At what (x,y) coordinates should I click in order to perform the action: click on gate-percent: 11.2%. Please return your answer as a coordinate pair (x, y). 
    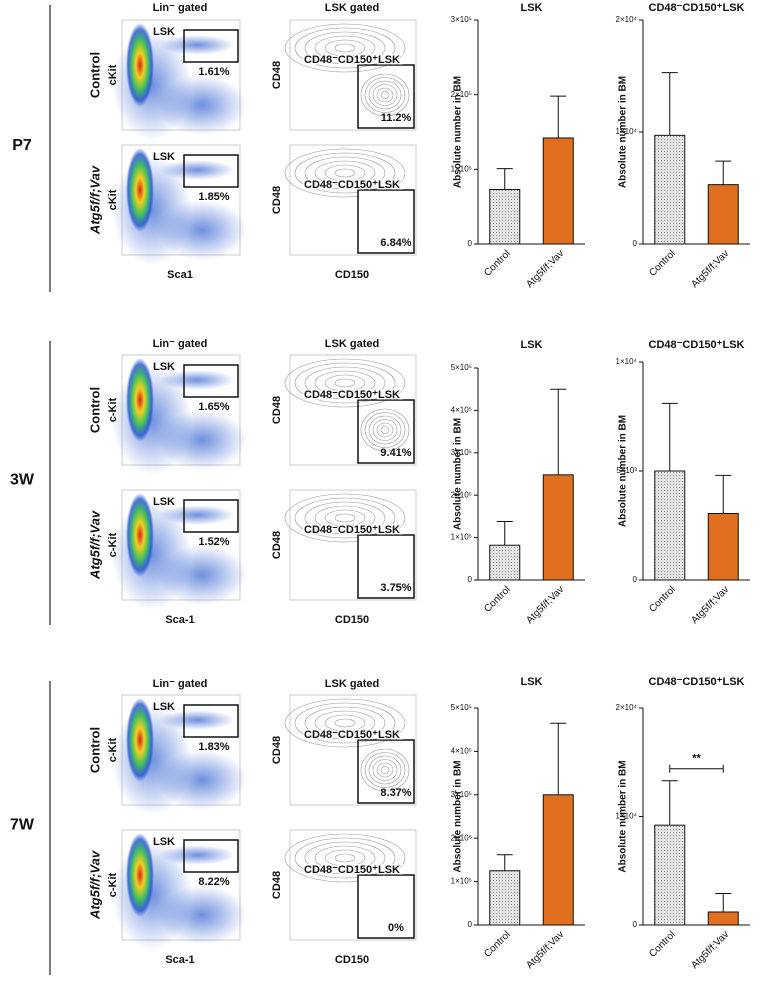
    Looking at the image, I should click on (396, 118).